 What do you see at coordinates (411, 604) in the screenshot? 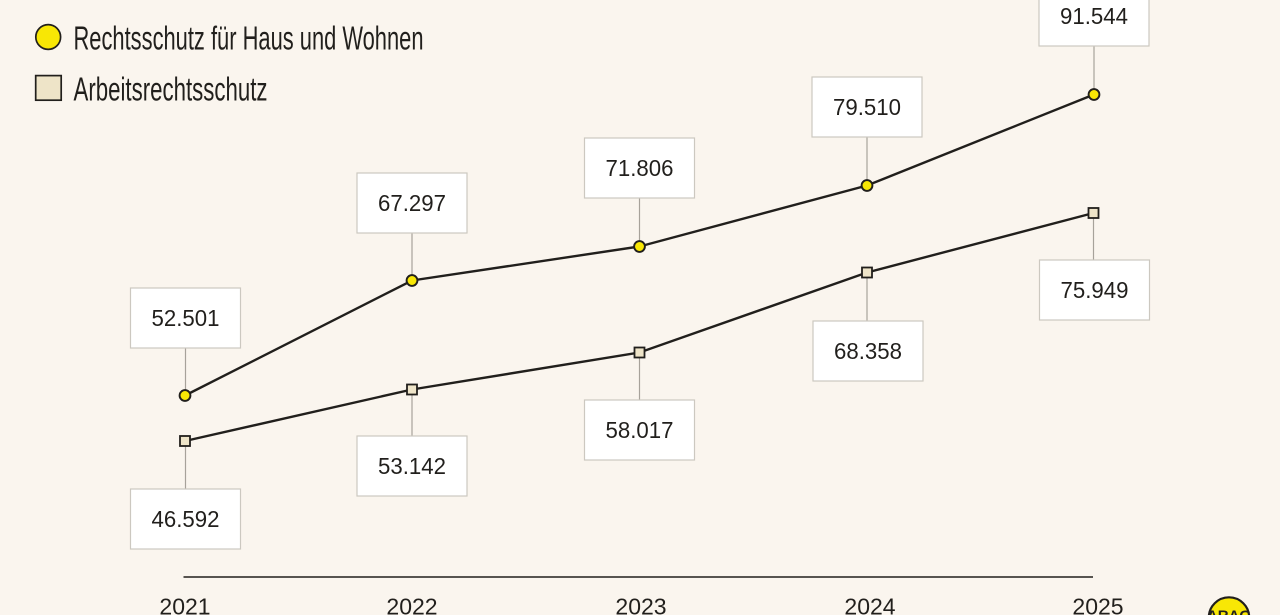
I see `svg-text: 2022` at bounding box center [411, 604].